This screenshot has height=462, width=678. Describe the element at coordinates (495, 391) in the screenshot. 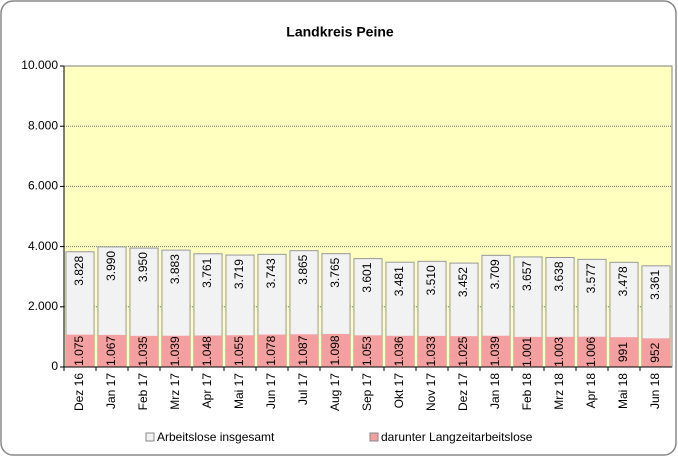

I see `x-tick-label: Jan 18` at that location.